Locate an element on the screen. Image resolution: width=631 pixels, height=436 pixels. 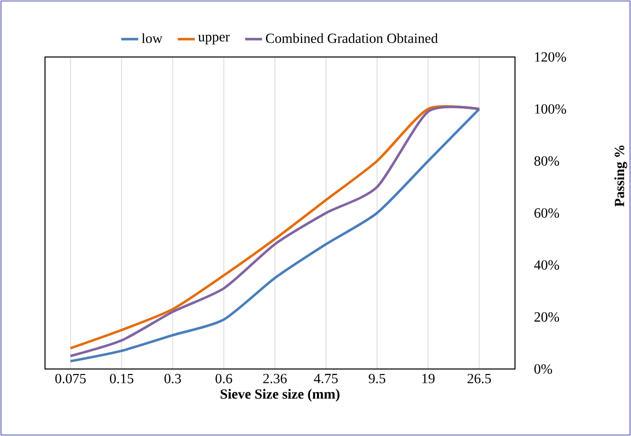
x-tick-label: 4.75 is located at coordinates (326, 379).